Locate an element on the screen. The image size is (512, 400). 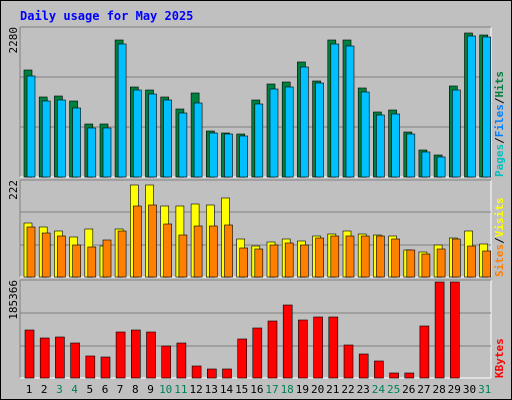
max-label-hits: 2280 is located at coordinates (13, 40).